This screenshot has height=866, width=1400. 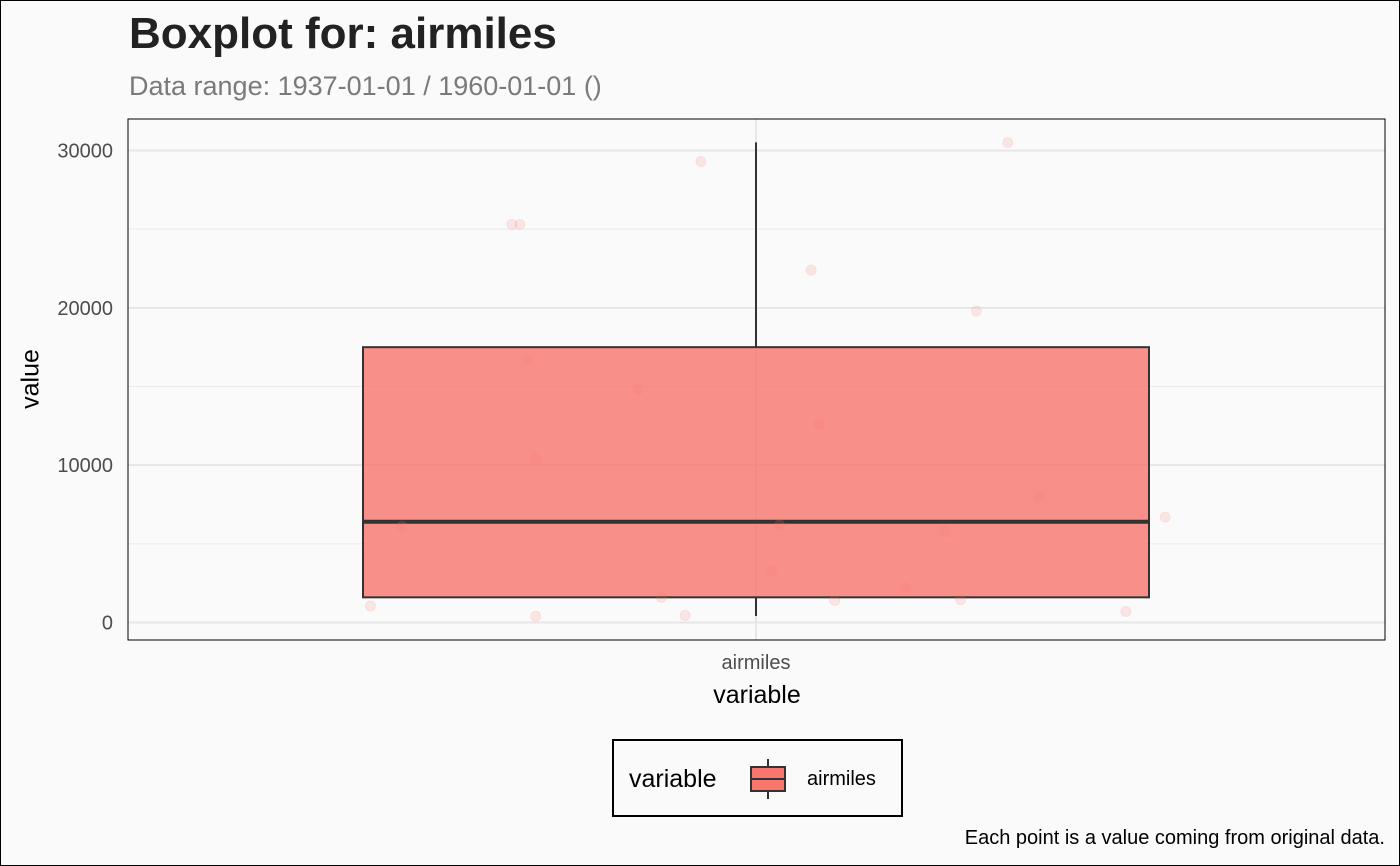 What do you see at coordinates (85, 309) in the screenshot?
I see `y-tick-label: 20000` at bounding box center [85, 309].